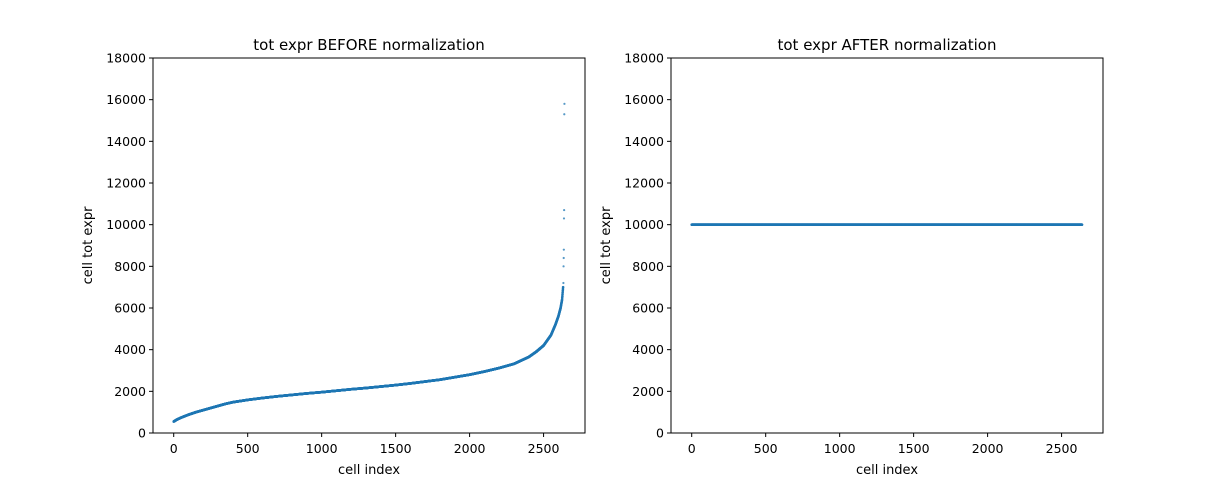 The image size is (1226, 487). I want to click on x-tick-label: 0, so click(174, 448).